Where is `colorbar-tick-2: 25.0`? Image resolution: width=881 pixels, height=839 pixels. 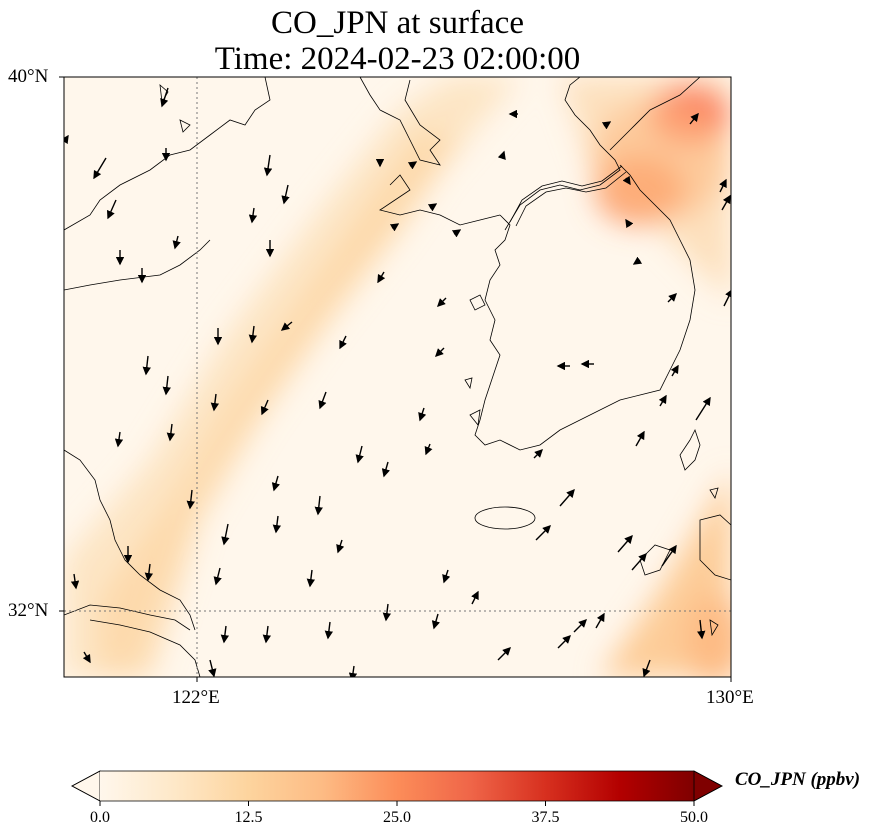
colorbar-tick-2: 25.0 is located at coordinates (397, 817).